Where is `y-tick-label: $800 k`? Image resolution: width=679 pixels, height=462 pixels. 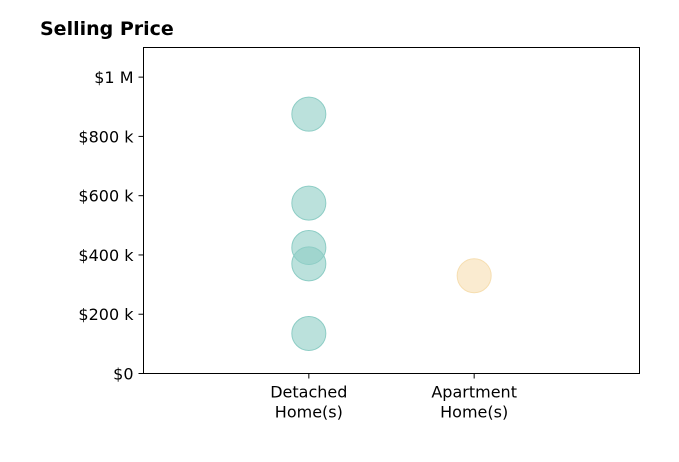
y-tick-label: $800 k is located at coordinates (106, 136).